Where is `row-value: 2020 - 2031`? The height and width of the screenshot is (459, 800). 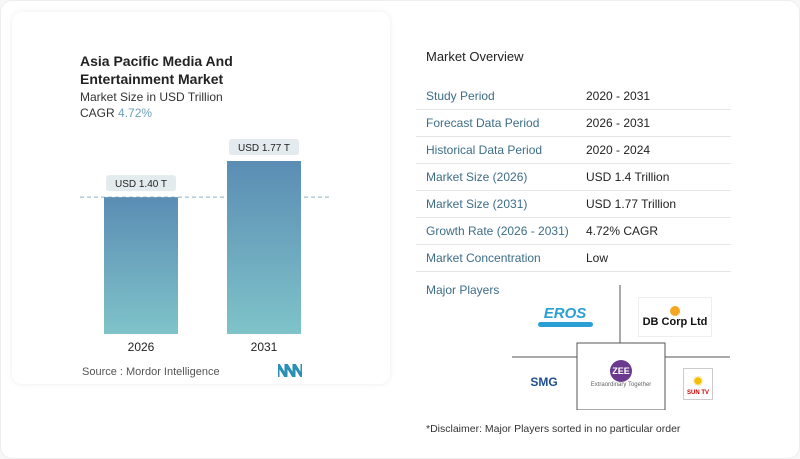 row-value: 2020 - 2031 is located at coordinates (618, 96).